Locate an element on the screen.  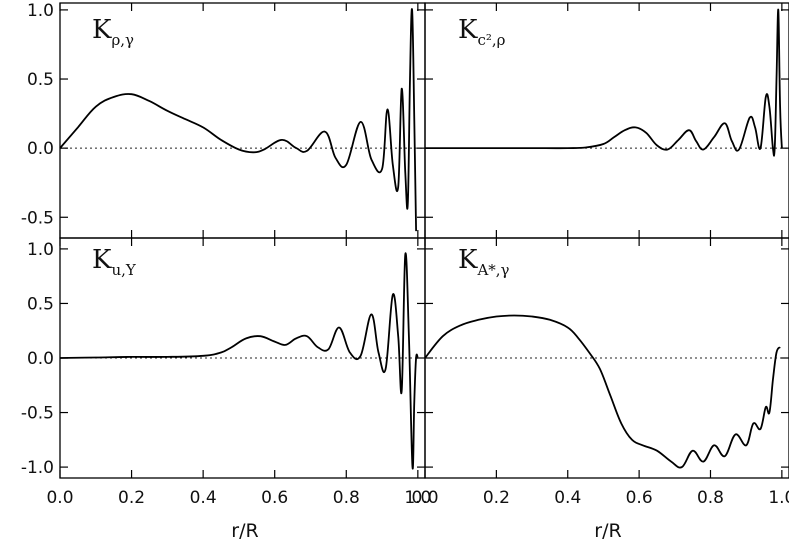
y-tick-label: -1.0 is located at coordinates (37, 468).